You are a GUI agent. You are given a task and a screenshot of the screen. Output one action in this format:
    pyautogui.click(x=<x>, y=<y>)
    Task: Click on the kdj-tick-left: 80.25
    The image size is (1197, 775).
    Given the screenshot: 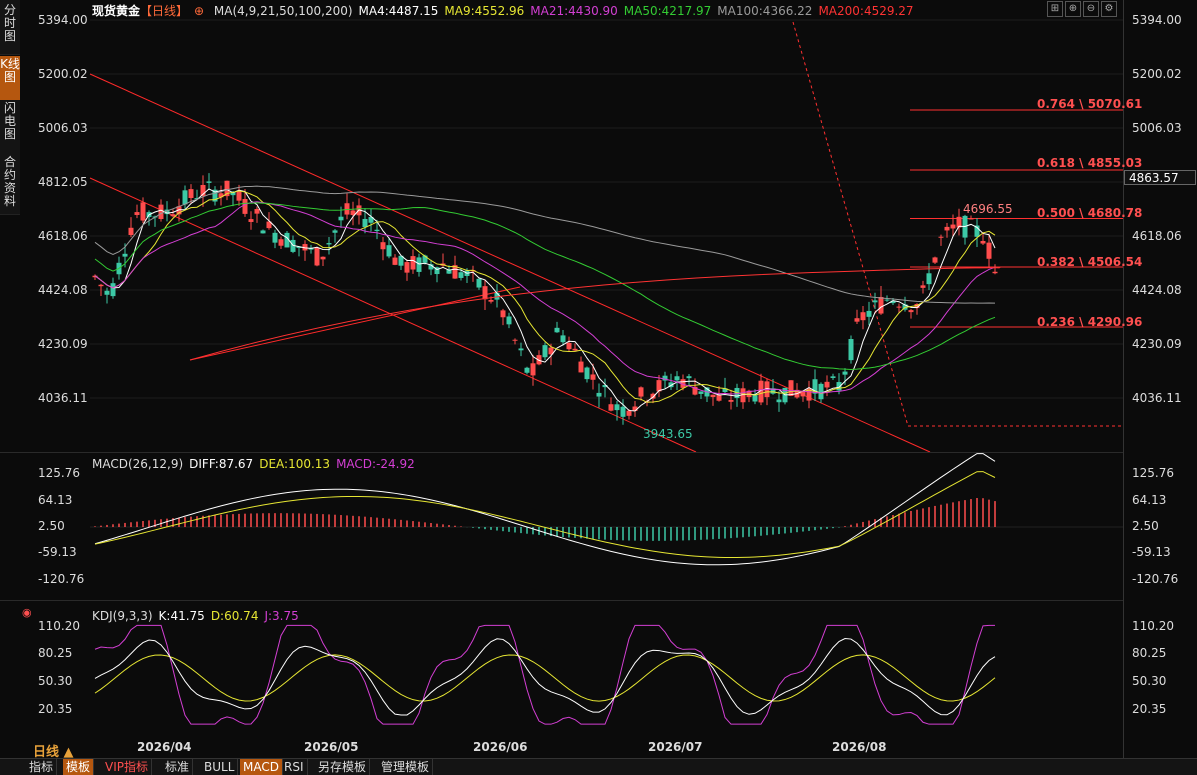 What is the action you would take?
    pyautogui.click(x=55, y=653)
    